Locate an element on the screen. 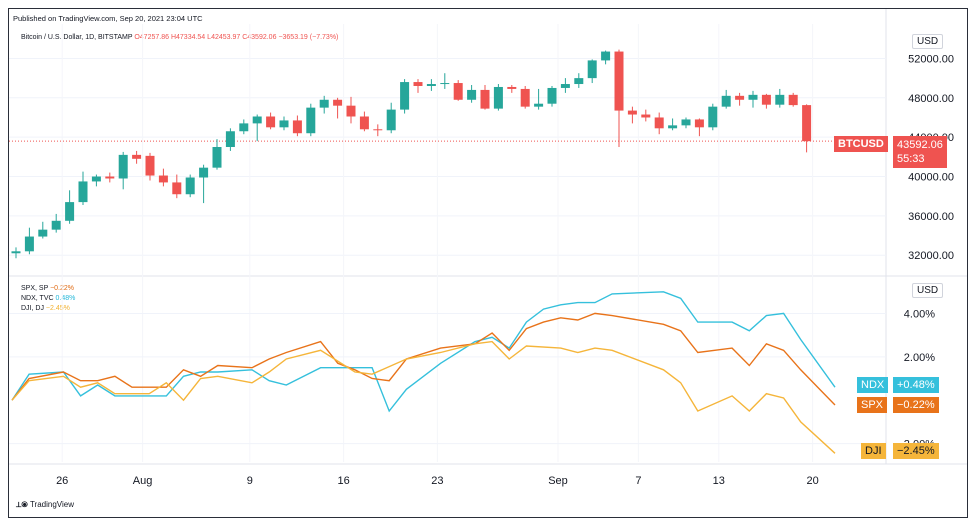 This screenshot has width=978, height=530. ndx-name-tag: NDX is located at coordinates (873, 385).